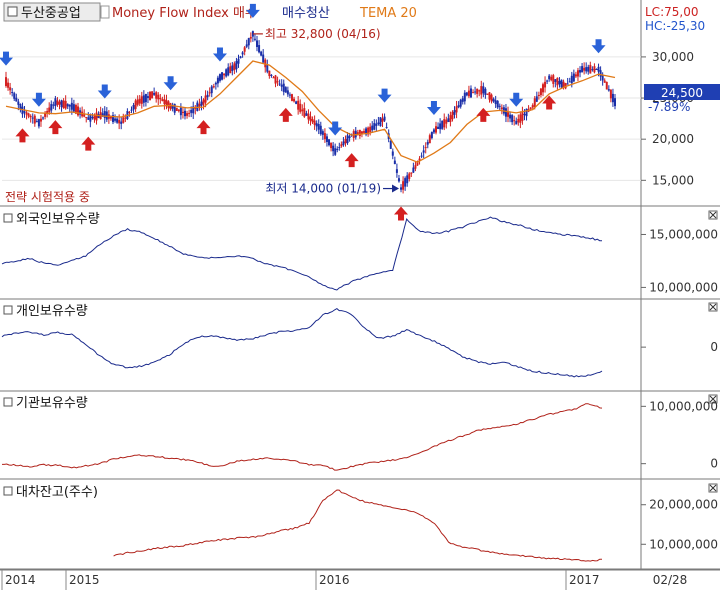 The width and height of the screenshot is (720, 598). Describe the element at coordinates (57, 492) in the screenshot. I see `panel-title: 대차잔고(주수)` at that location.